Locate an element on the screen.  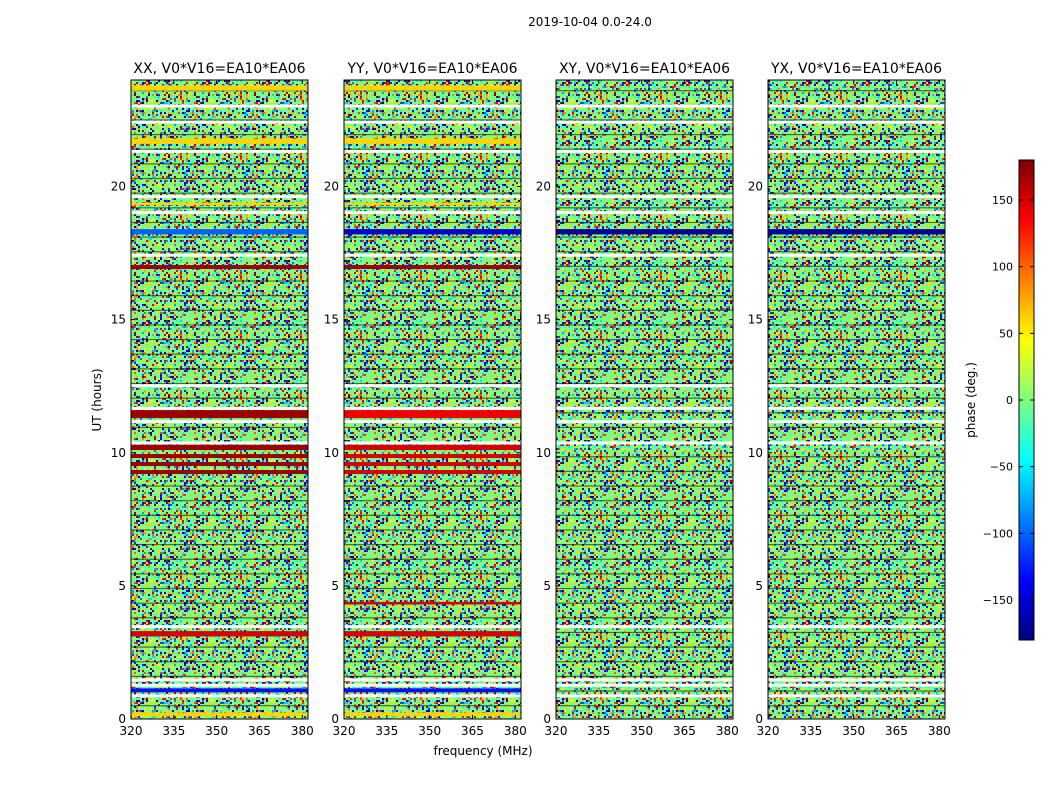
colorbar: 150 100 50 0 −50 −100 −150 is located at coordinates (1009, 400).